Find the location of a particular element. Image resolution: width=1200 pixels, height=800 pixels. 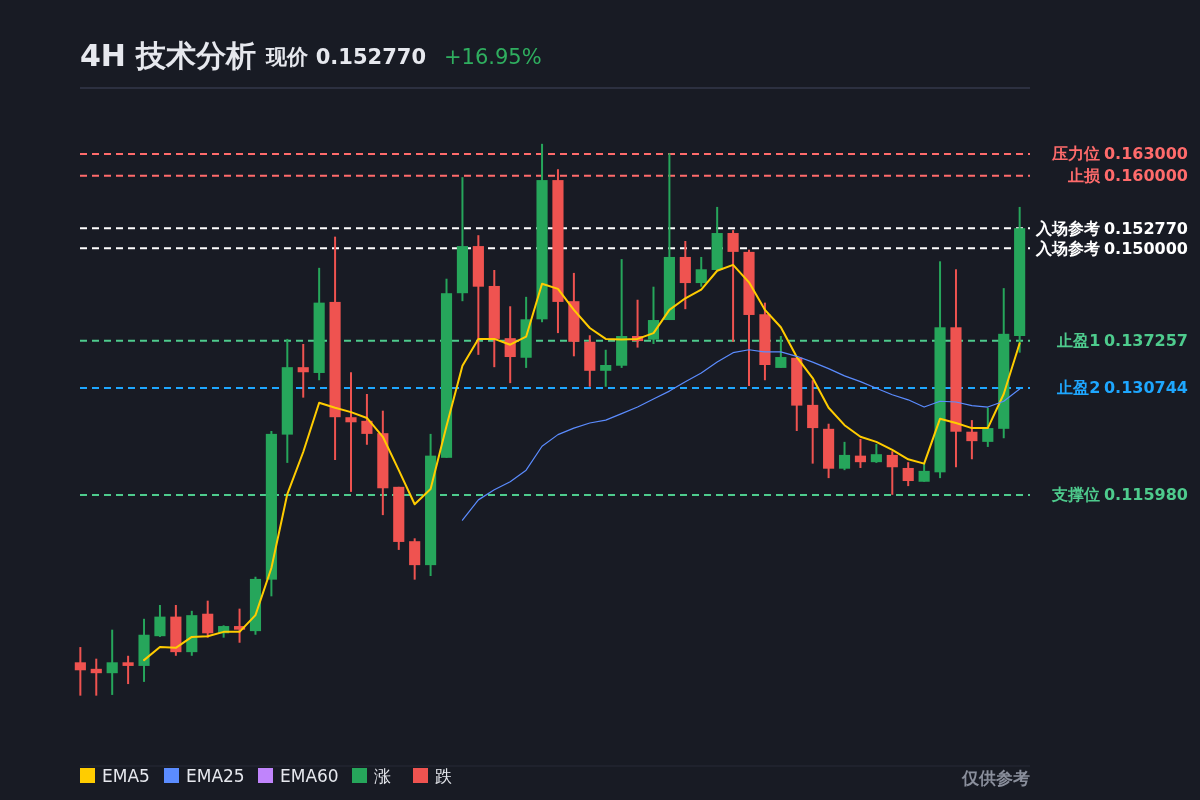

legend-label: EMA60 is located at coordinates (309, 776).